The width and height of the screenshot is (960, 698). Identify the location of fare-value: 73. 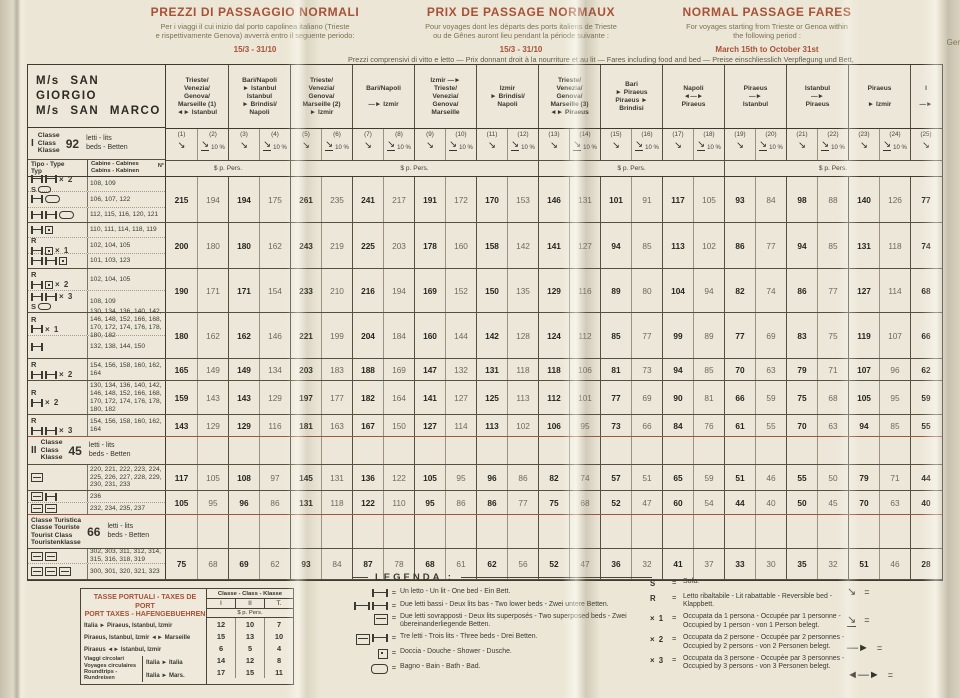
(615, 426).